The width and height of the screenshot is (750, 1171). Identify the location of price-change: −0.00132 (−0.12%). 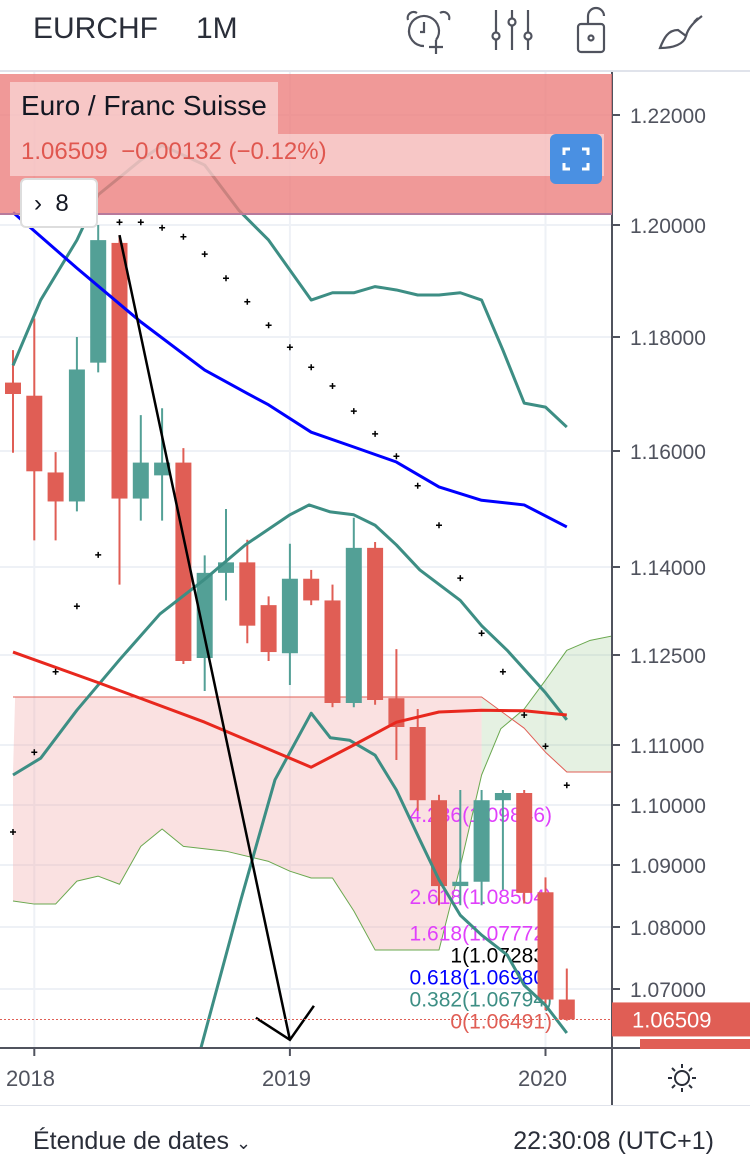
(224, 151).